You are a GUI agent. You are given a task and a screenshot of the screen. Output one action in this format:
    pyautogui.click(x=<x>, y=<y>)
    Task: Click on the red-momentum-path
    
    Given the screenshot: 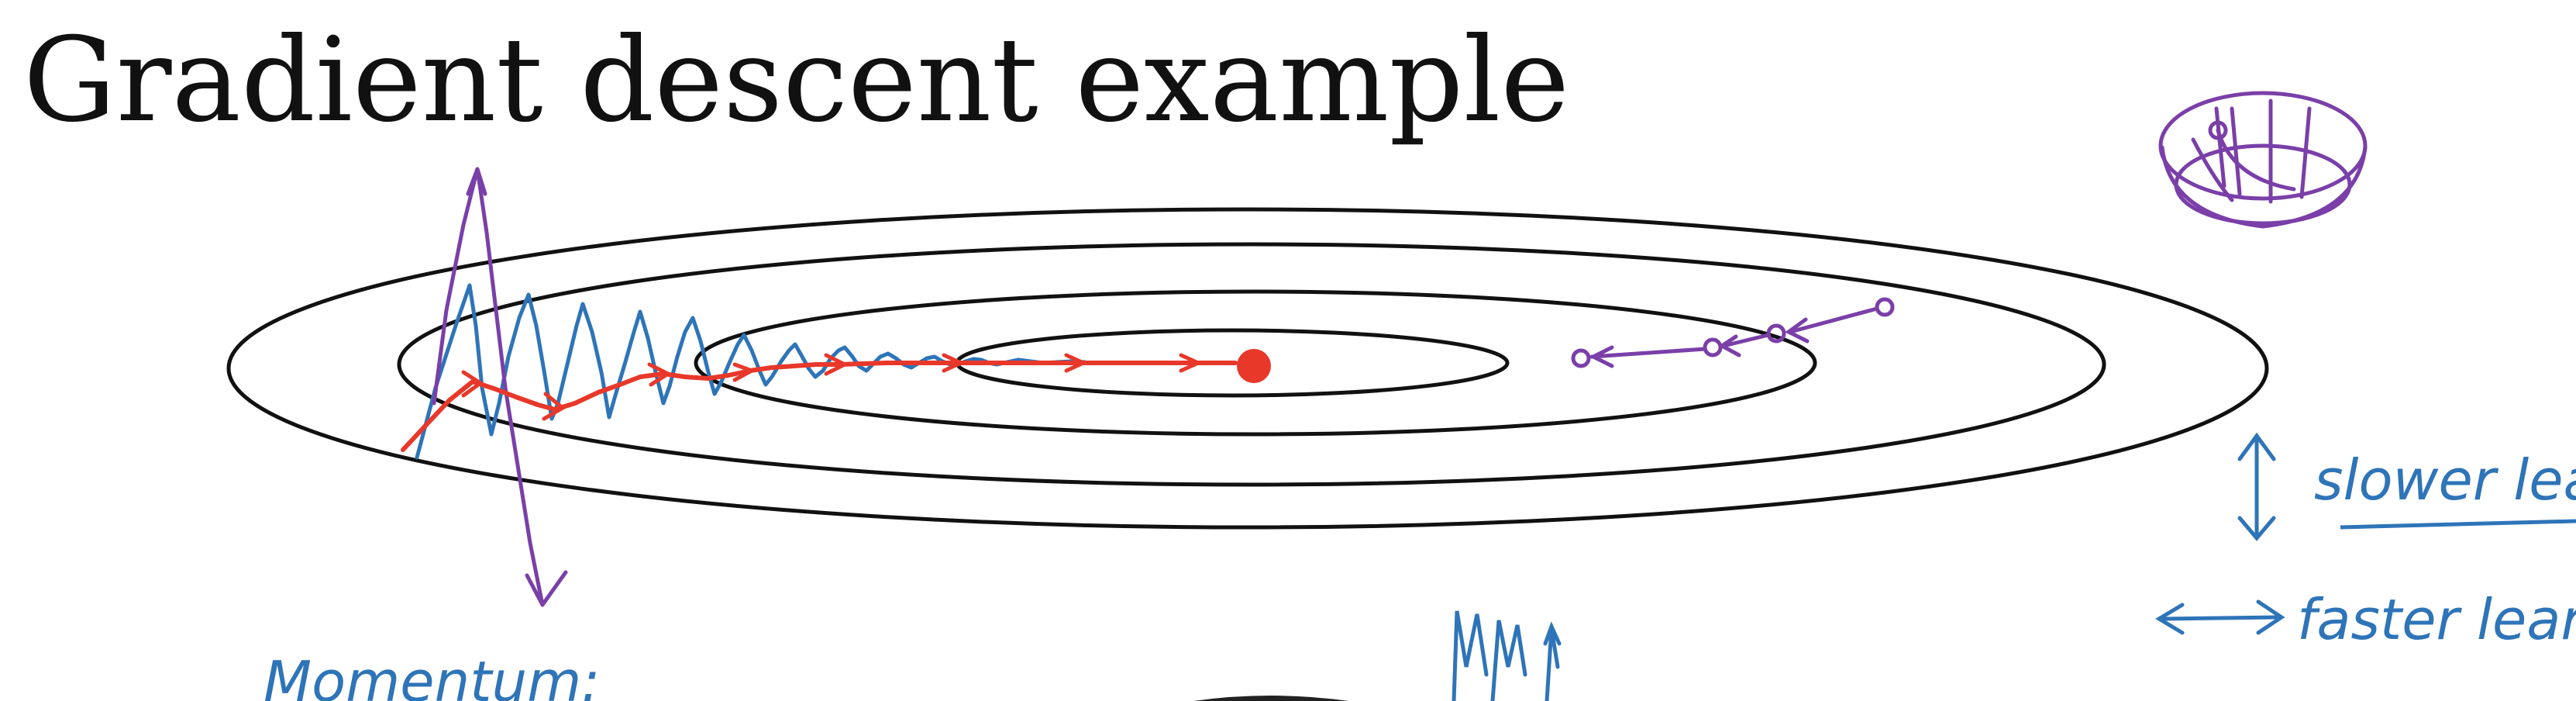 What is the action you would take?
    pyautogui.click(x=836, y=400)
    